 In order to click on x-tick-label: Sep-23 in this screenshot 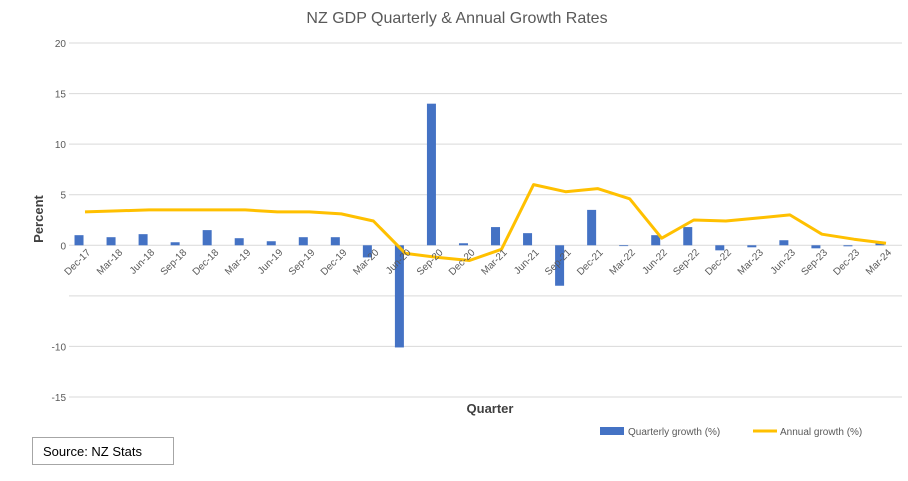, I will do `click(814, 262)`.